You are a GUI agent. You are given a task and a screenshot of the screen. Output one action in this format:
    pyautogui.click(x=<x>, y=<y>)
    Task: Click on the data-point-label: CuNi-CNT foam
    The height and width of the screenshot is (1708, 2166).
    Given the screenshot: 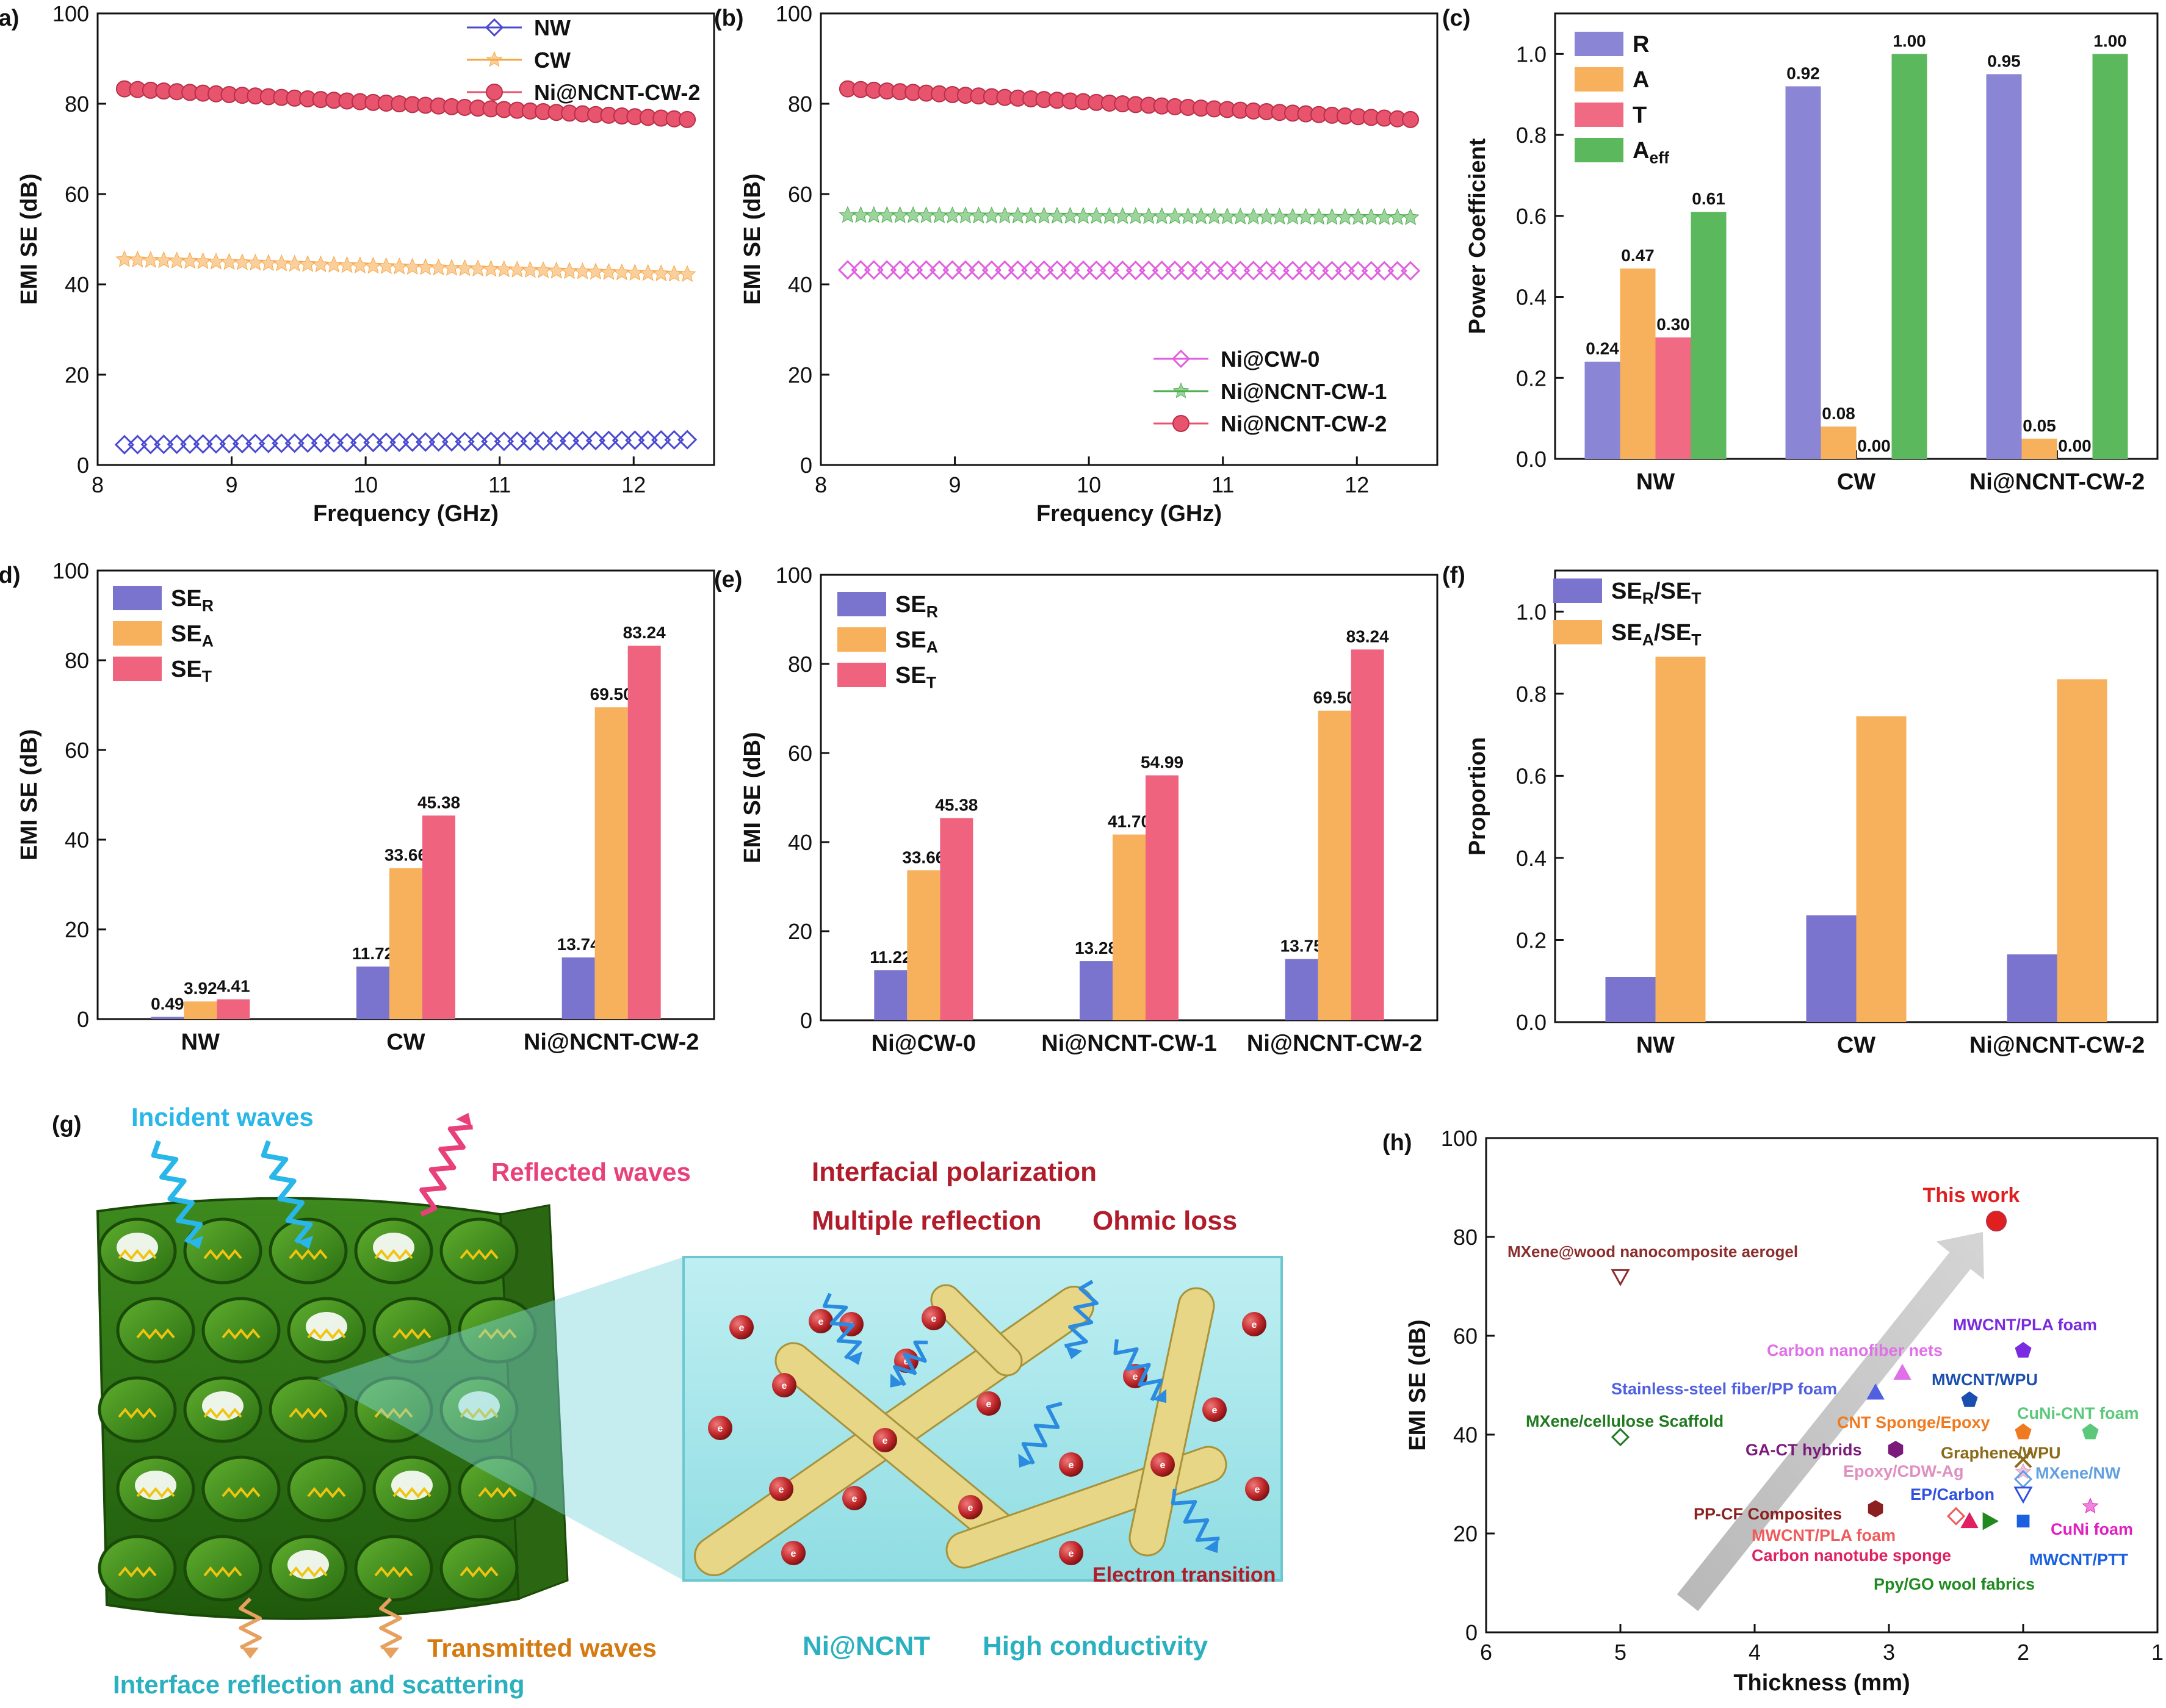 What is the action you would take?
    pyautogui.click(x=2078, y=1413)
    